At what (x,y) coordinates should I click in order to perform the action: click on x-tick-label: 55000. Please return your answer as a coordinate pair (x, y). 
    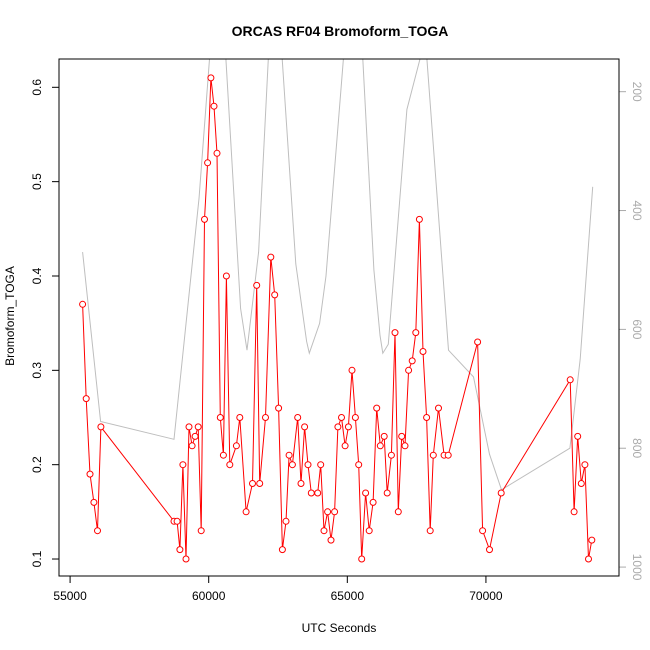
    Looking at the image, I should click on (70, 596).